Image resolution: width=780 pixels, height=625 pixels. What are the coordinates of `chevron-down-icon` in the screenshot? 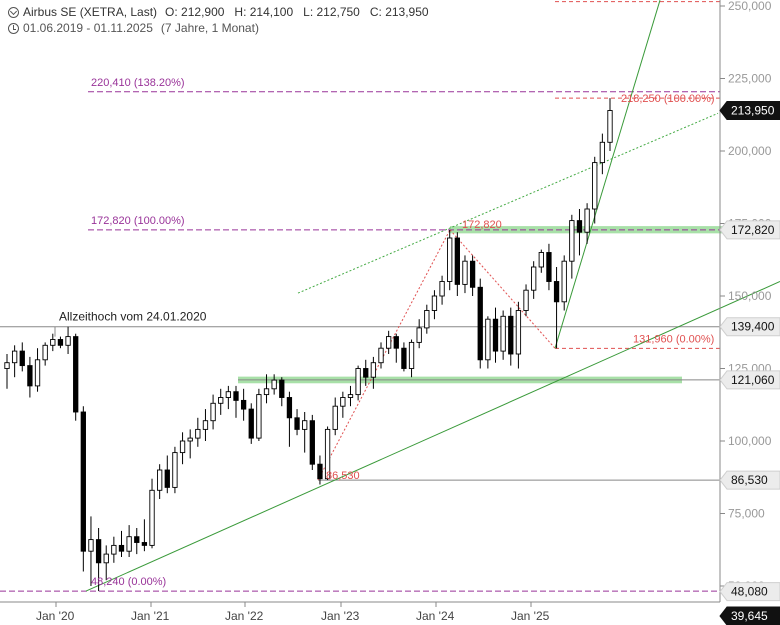 It's located at (13, 12).